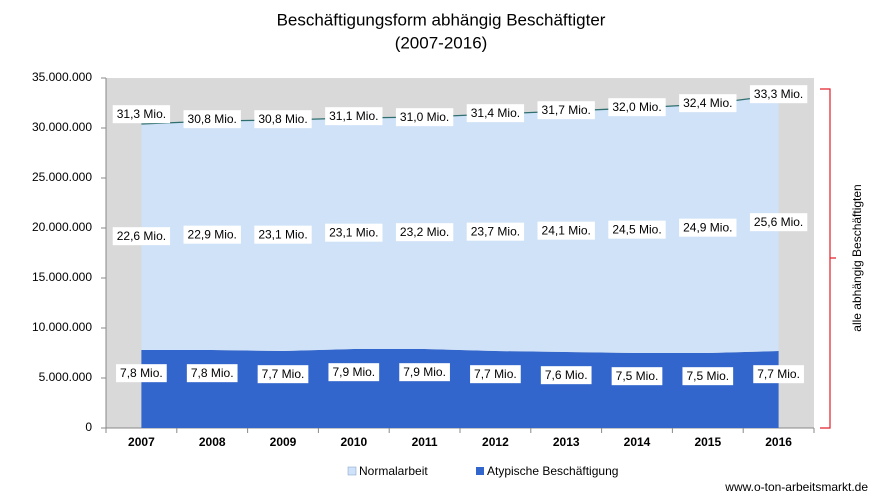 The height and width of the screenshot is (499, 882). I want to click on data-label: 24,9 Mio., so click(708, 227).